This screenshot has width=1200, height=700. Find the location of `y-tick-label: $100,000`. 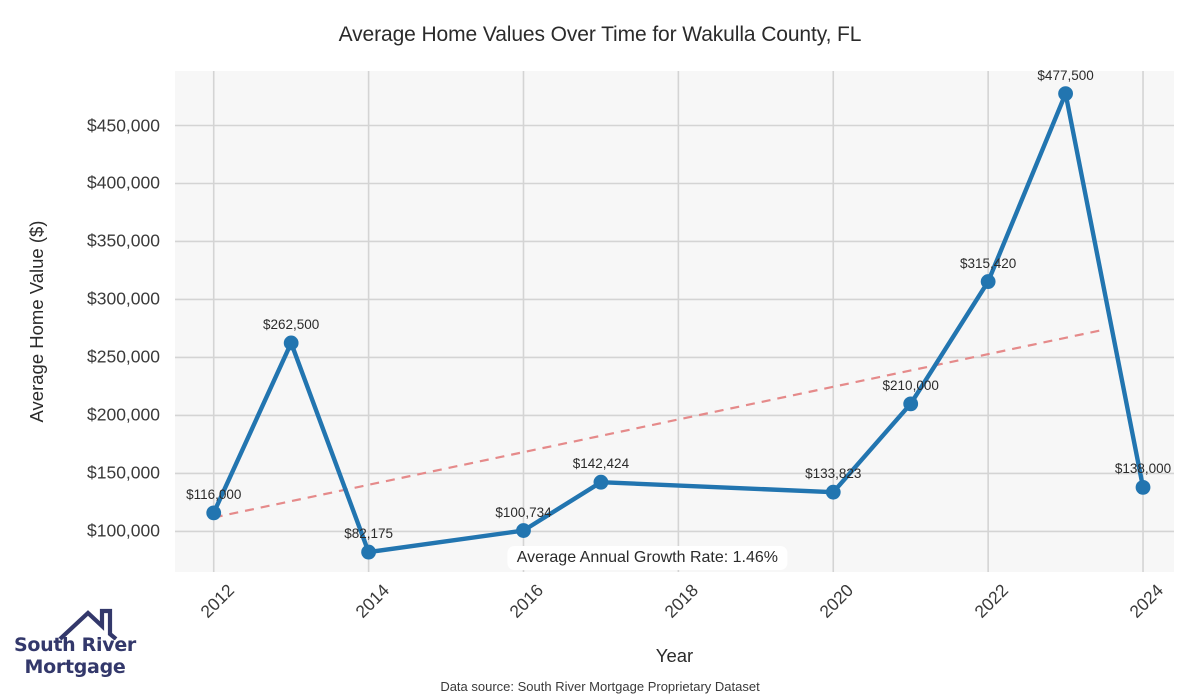

y-tick-label: $100,000 is located at coordinates (123, 530).